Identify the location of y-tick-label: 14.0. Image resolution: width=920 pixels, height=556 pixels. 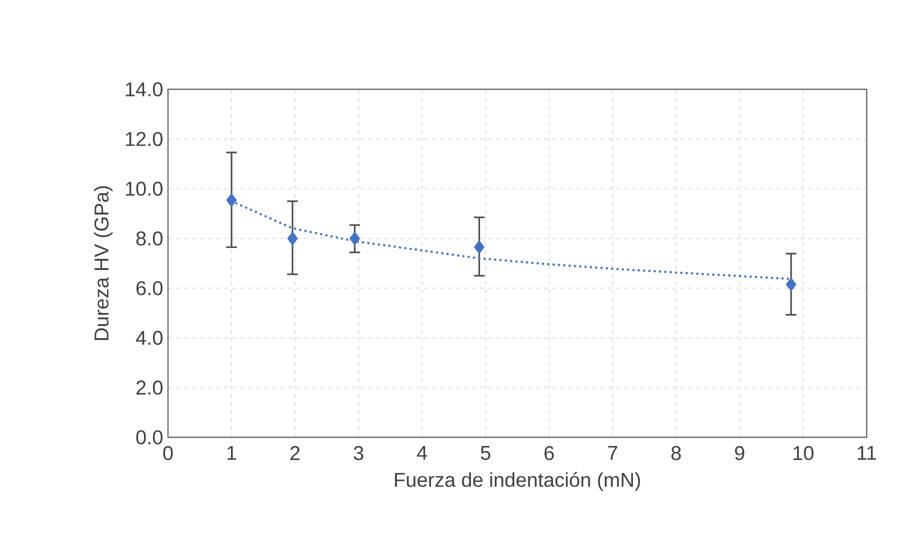
(144, 89).